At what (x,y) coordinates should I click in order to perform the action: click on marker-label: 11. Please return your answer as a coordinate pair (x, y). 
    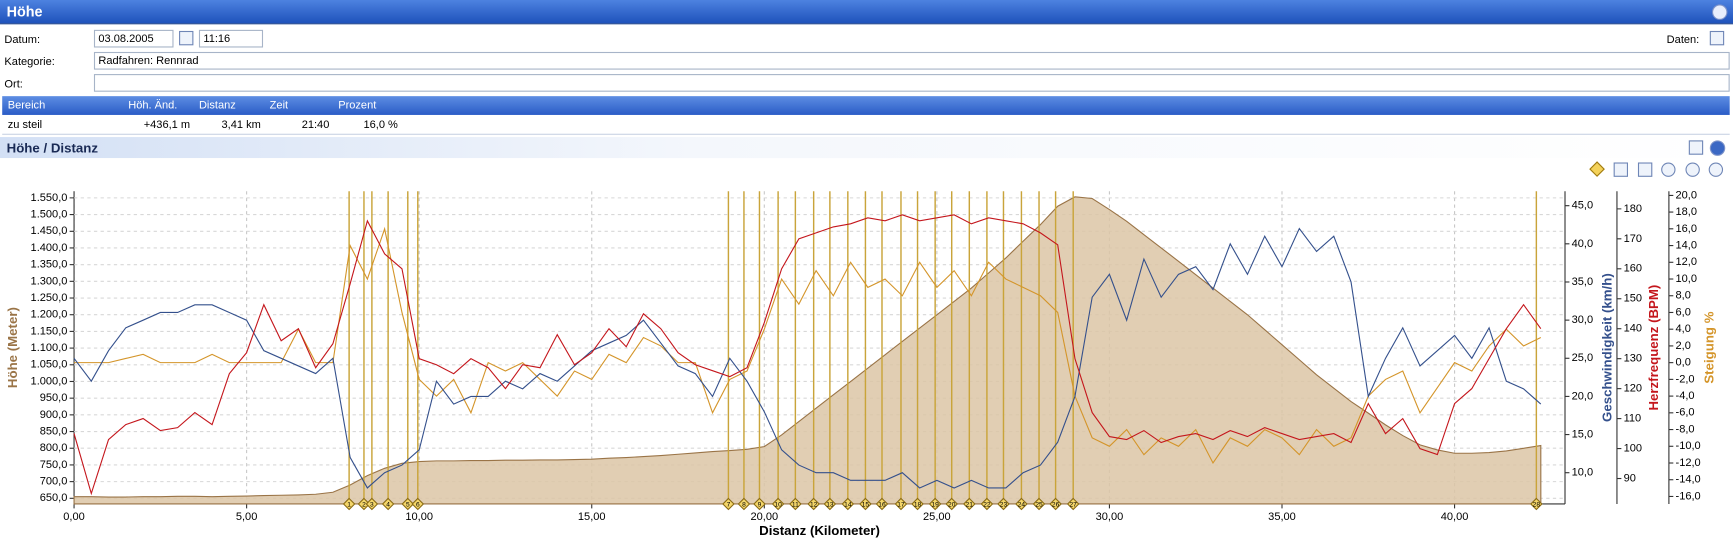
    Looking at the image, I should click on (795, 504).